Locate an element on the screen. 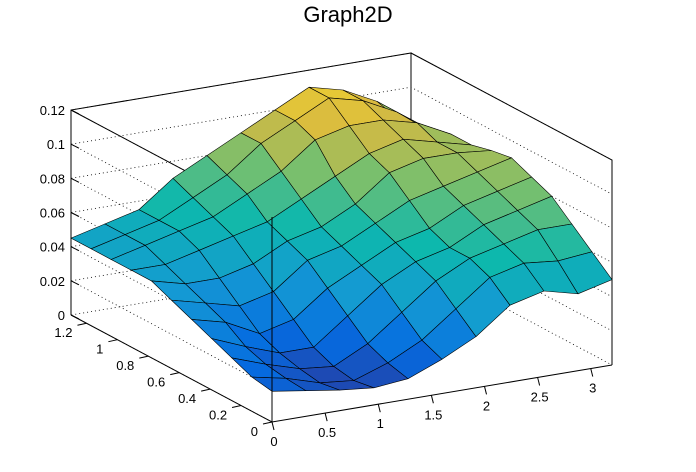 The width and height of the screenshot is (696, 472). z-tick-label: 0.1 is located at coordinates (56, 144).